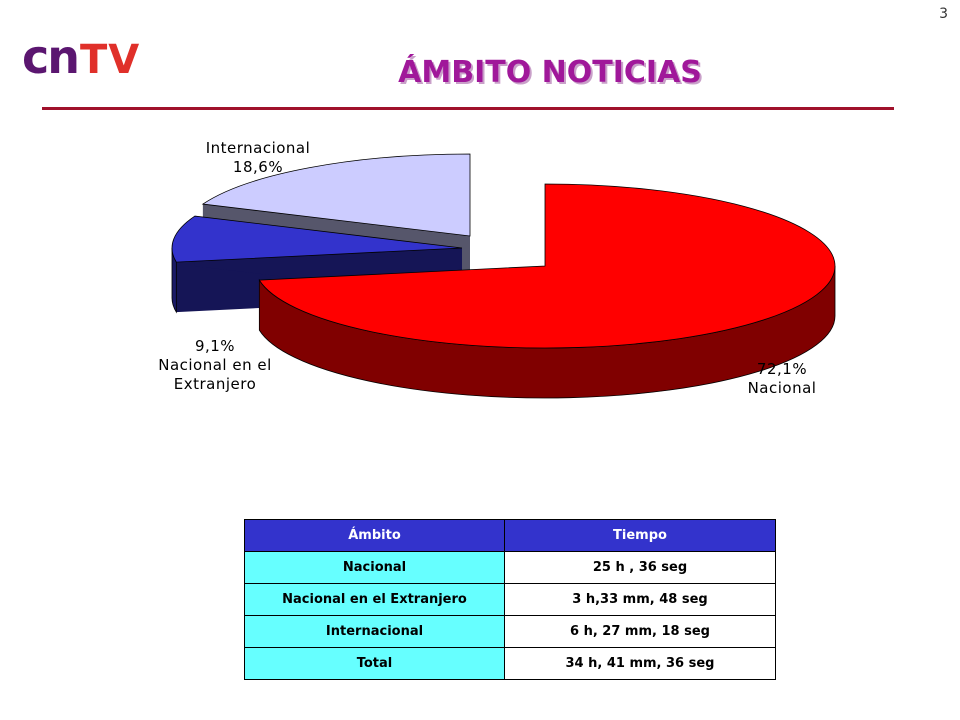 Image resolution: width=960 pixels, height=720 pixels. I want to click on label-extranjero-name-1: Nacional en el, so click(215, 365).